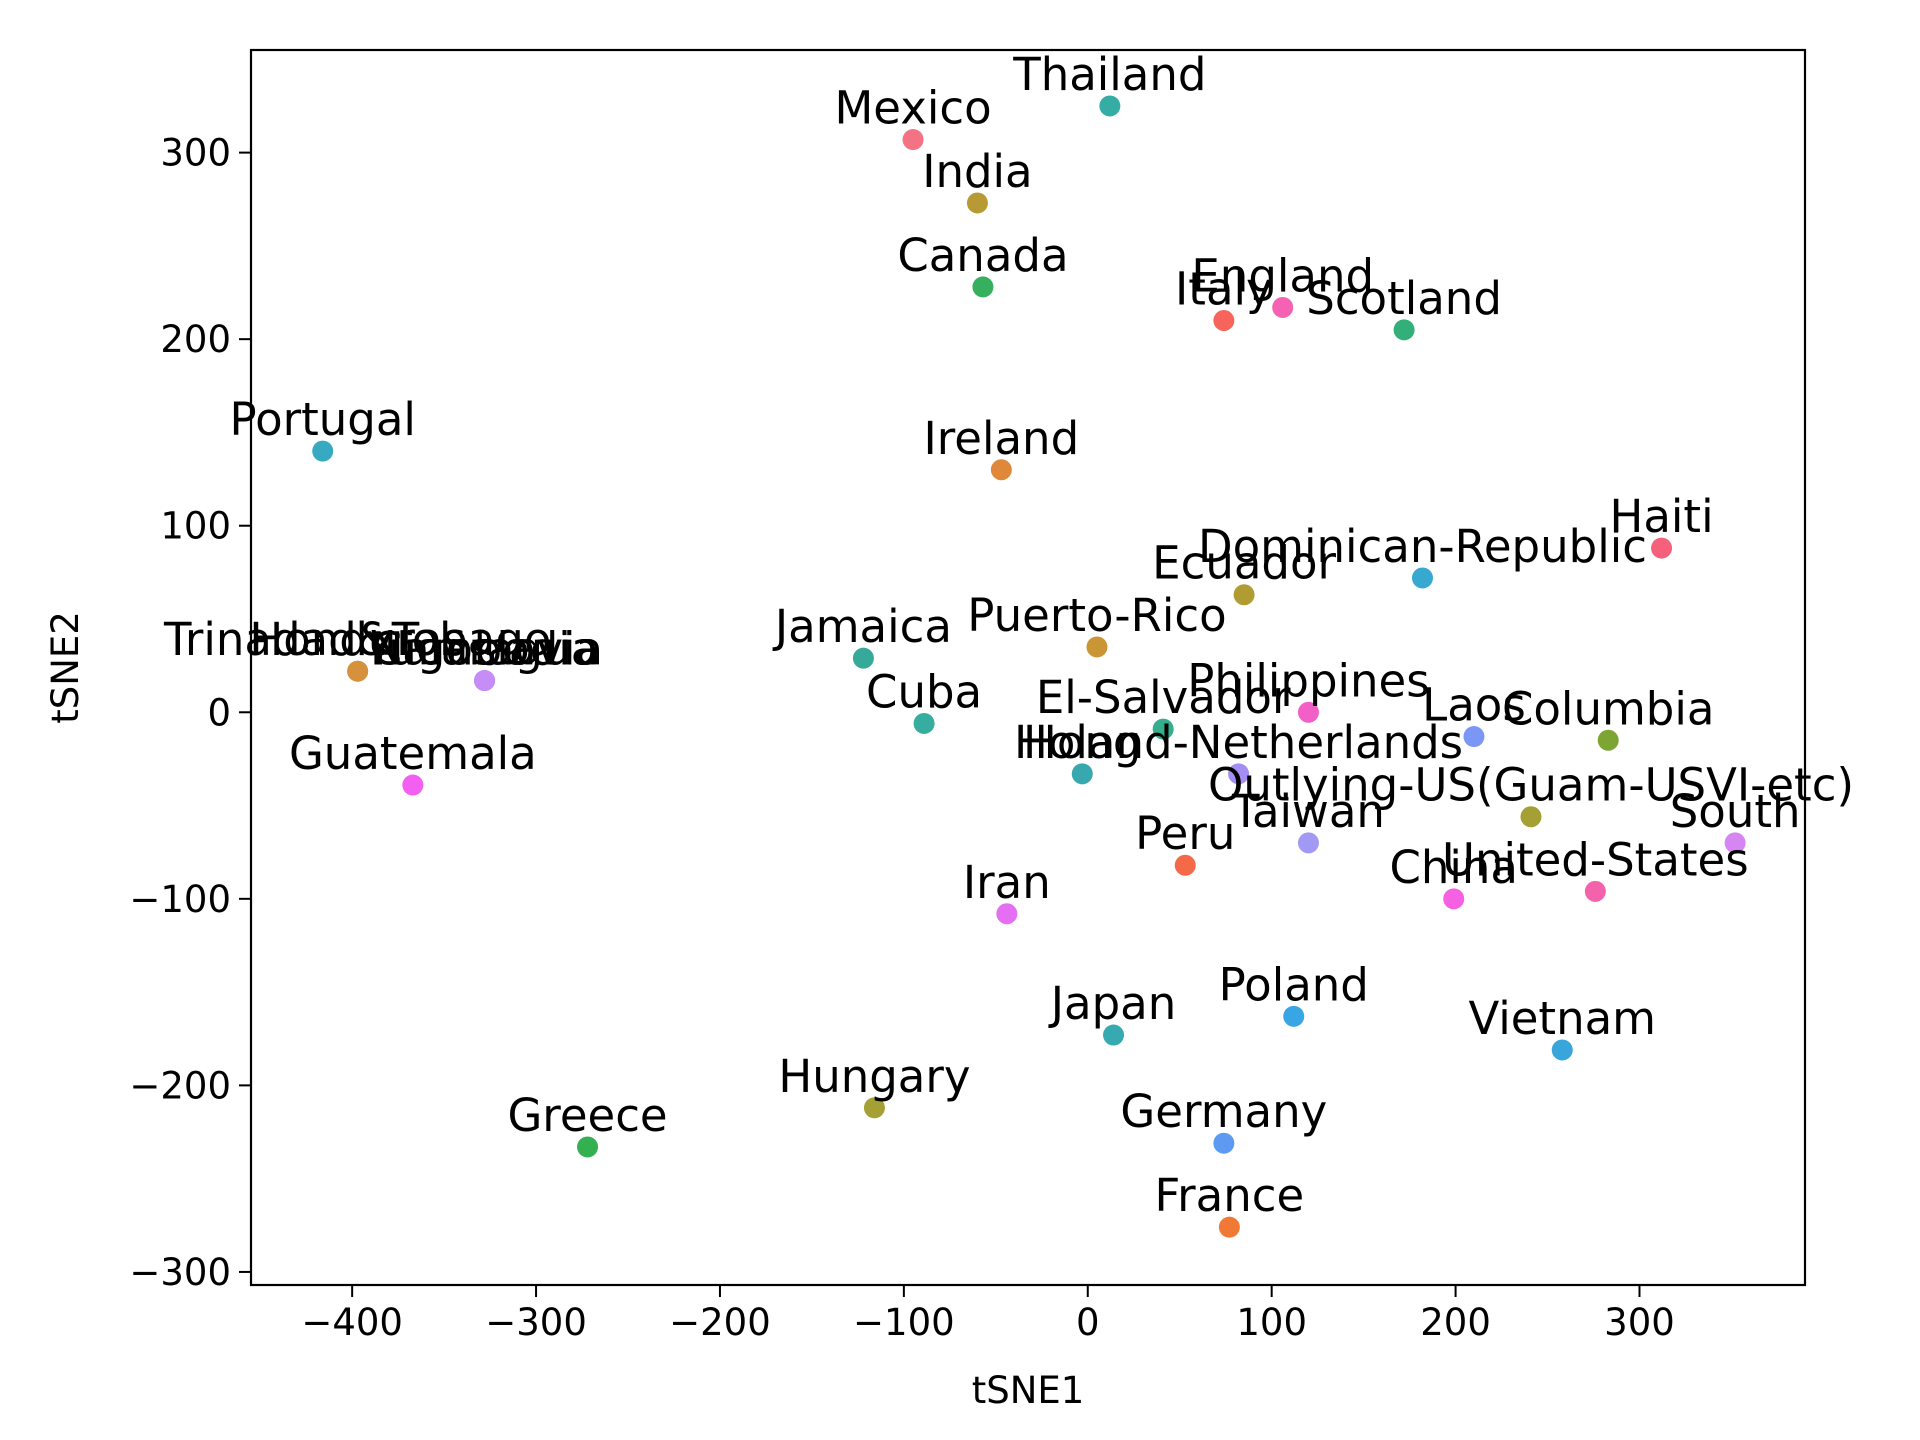 This screenshot has width=1920, height=1440. What do you see at coordinates (1308, 712) in the screenshot?
I see `point-philippines` at bounding box center [1308, 712].